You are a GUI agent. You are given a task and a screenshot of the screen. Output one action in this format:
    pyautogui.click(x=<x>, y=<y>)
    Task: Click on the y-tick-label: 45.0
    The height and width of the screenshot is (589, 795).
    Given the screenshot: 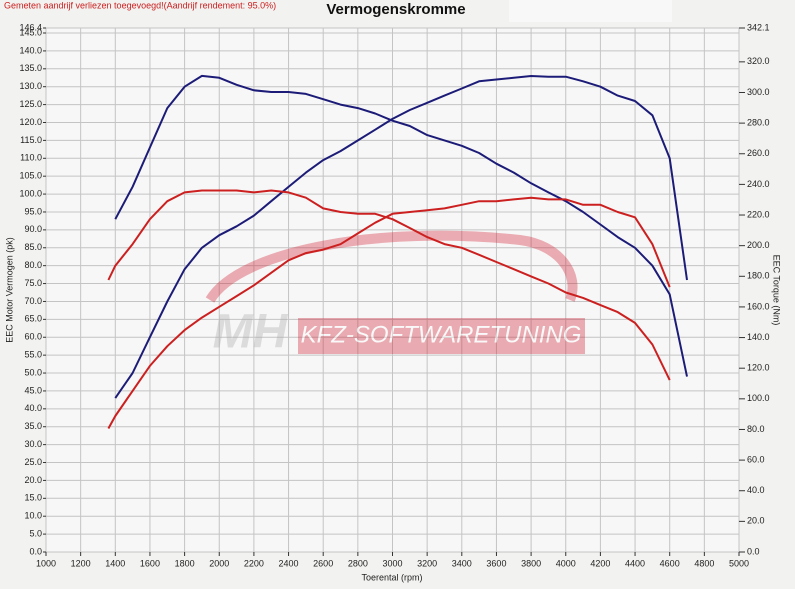 What is the action you would take?
    pyautogui.click(x=33, y=390)
    